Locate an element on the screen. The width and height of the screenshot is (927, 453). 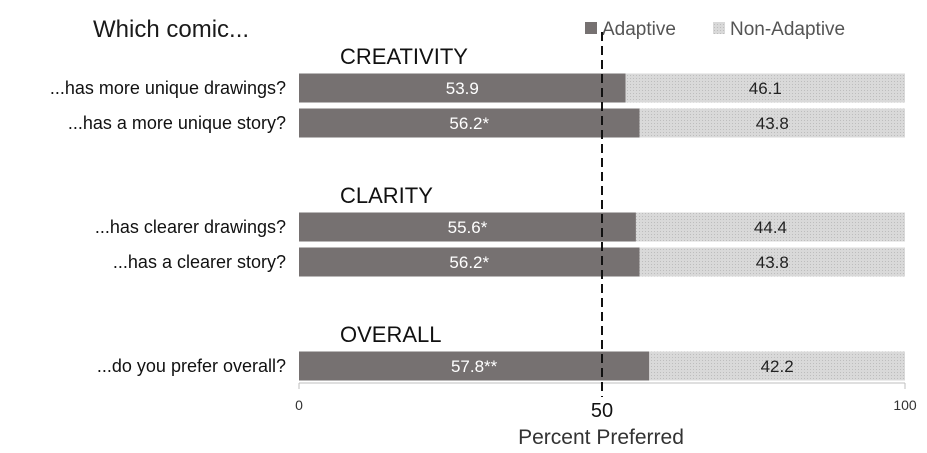
row-label: ...has clearer drawings? is located at coordinates (190, 227).